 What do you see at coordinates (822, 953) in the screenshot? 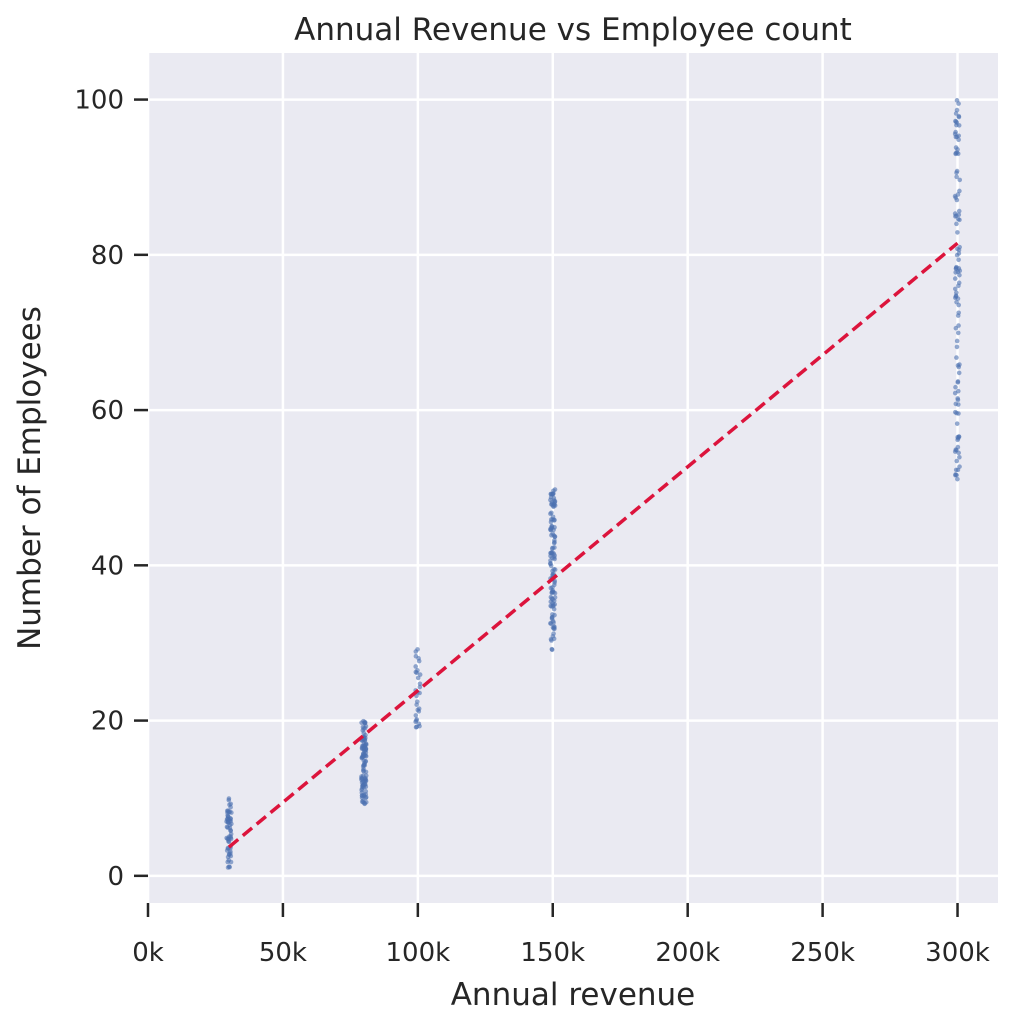
I see `x-tick-label: 250k` at bounding box center [822, 953].